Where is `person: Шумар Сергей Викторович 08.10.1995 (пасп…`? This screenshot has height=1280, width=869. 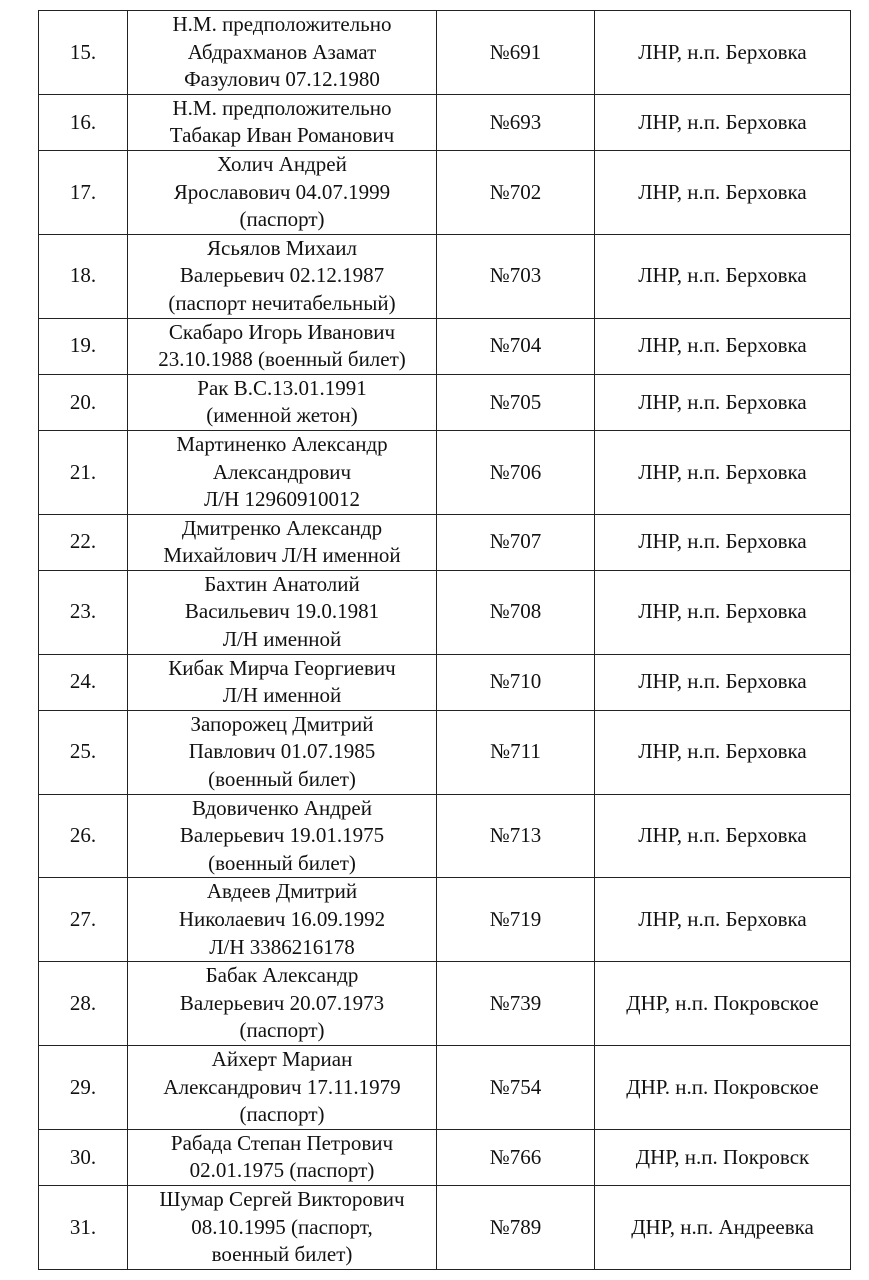 person: Шумар Сергей Викторович 08.10.1995 (пасп… is located at coordinates (282, 1227).